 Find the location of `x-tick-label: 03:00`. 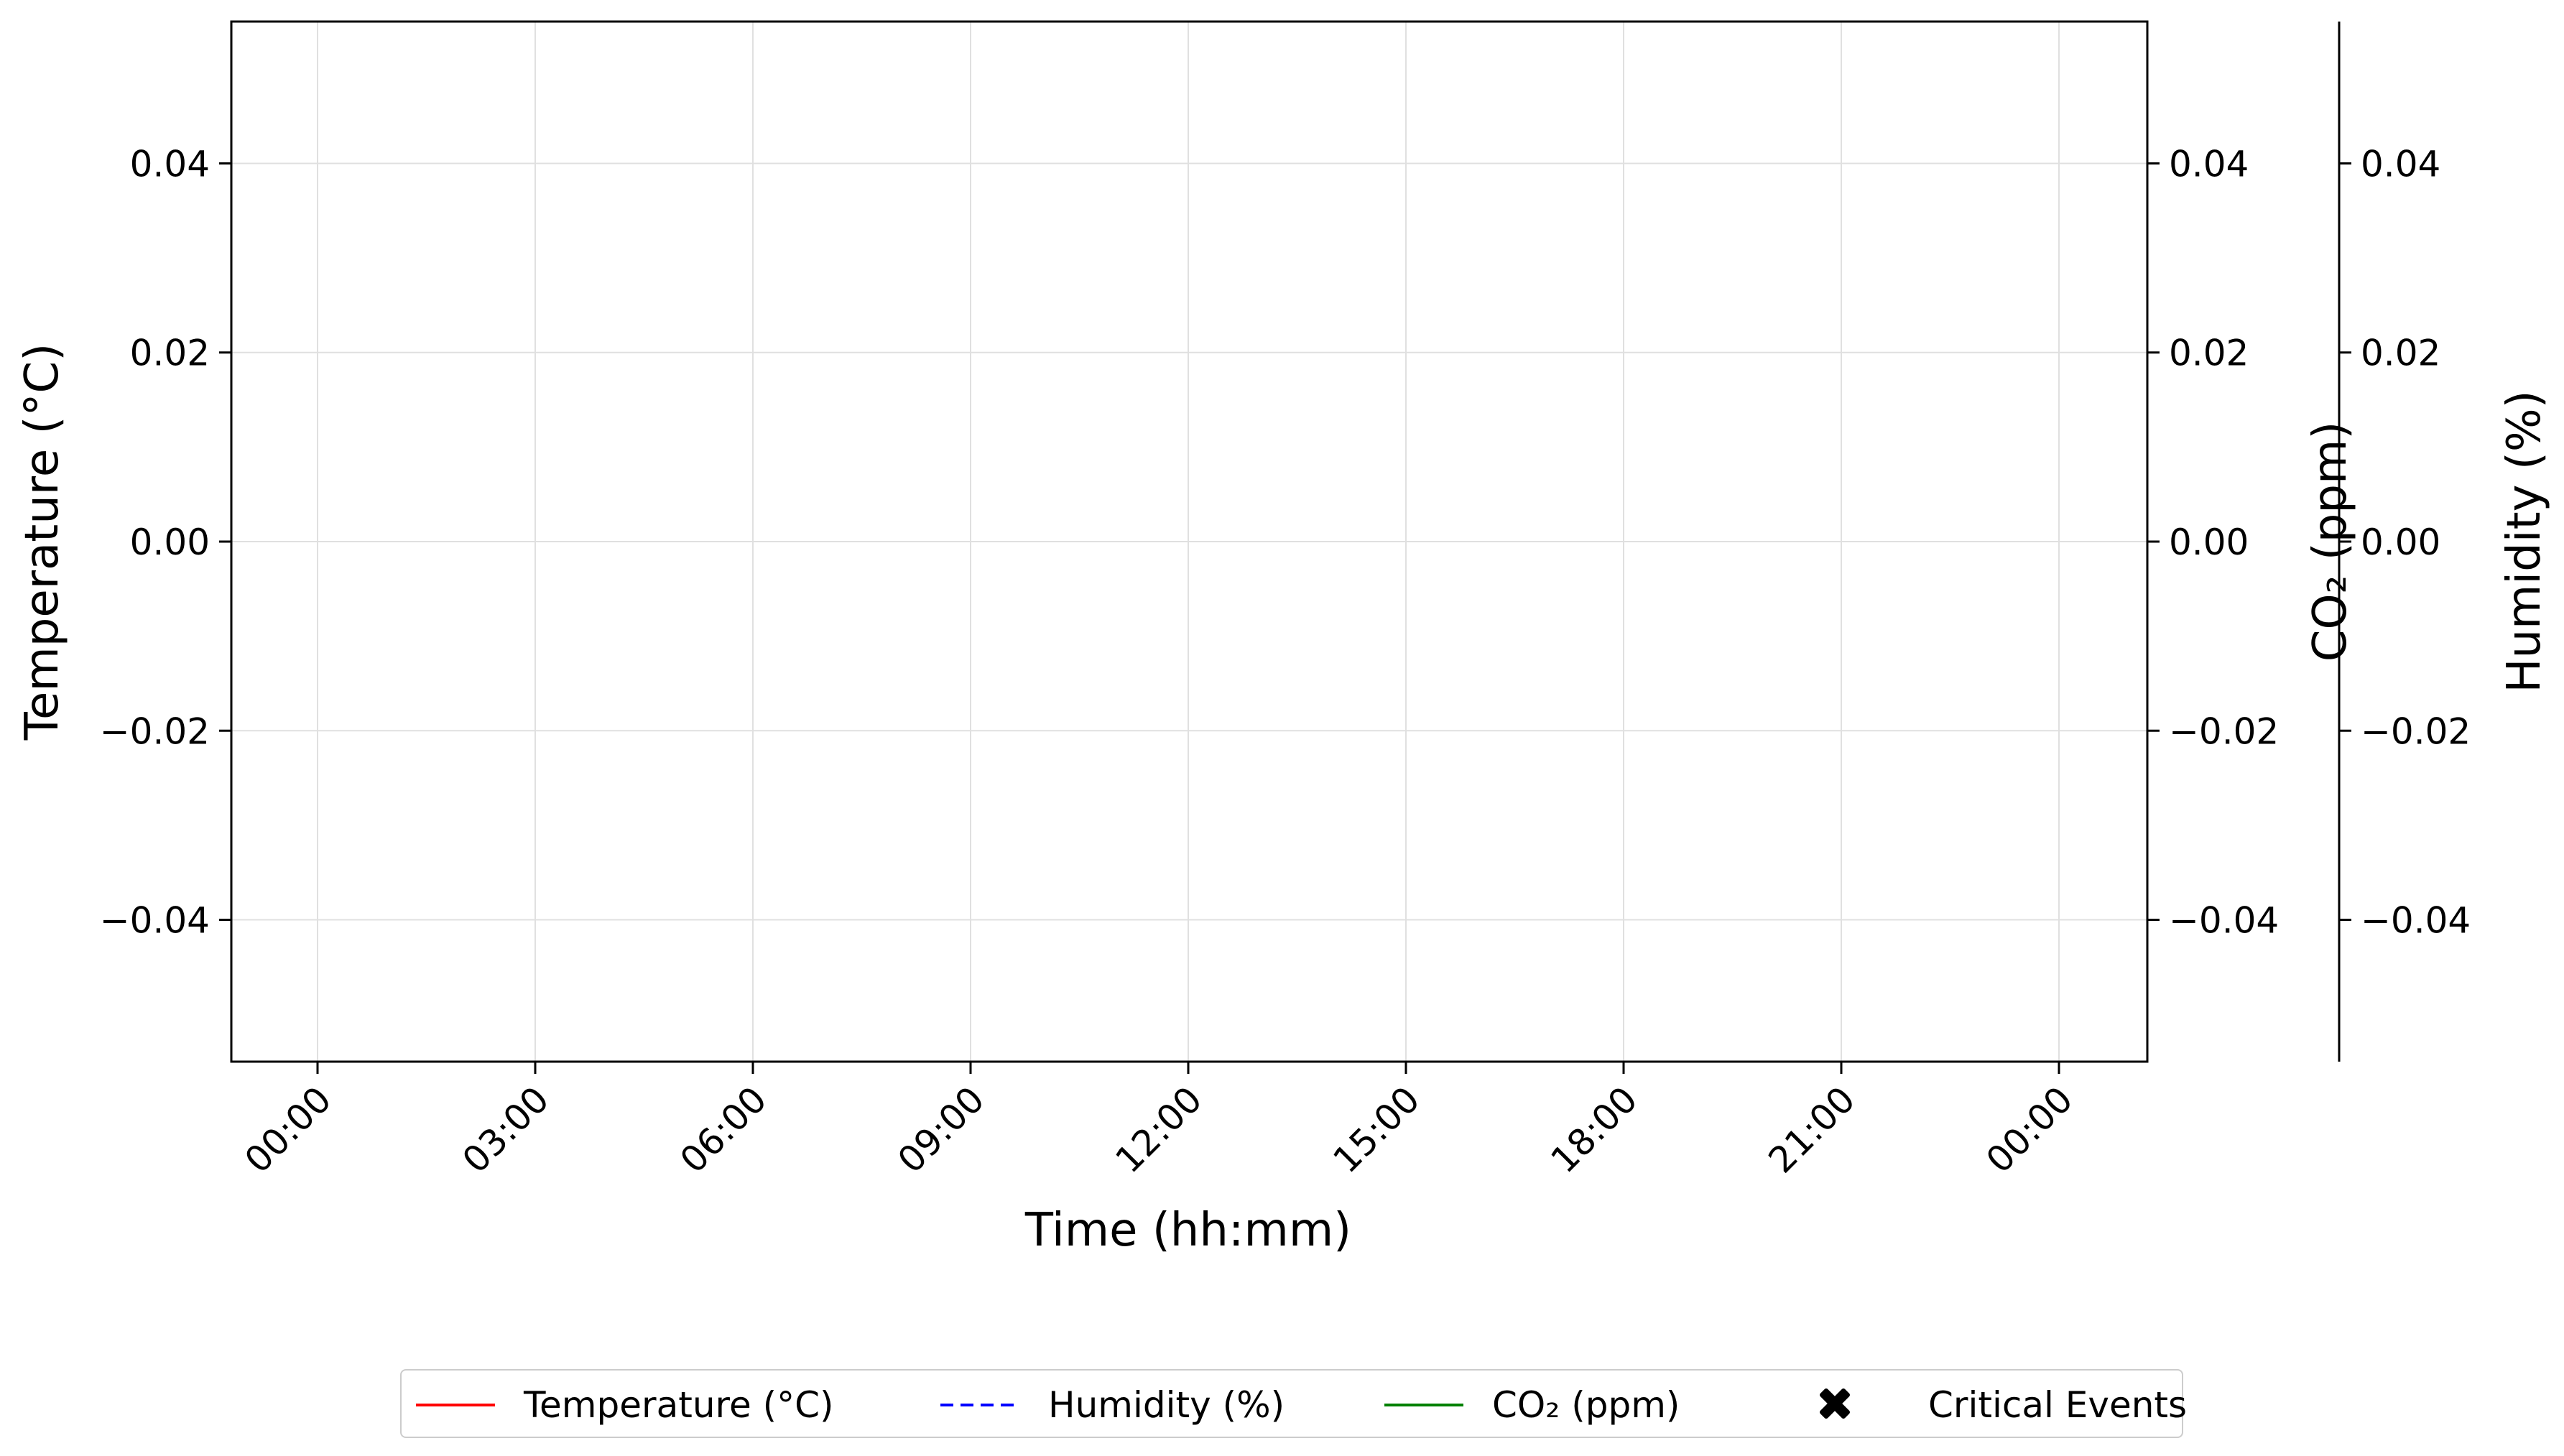

x-tick-label: 03:00 is located at coordinates (506, 1129).